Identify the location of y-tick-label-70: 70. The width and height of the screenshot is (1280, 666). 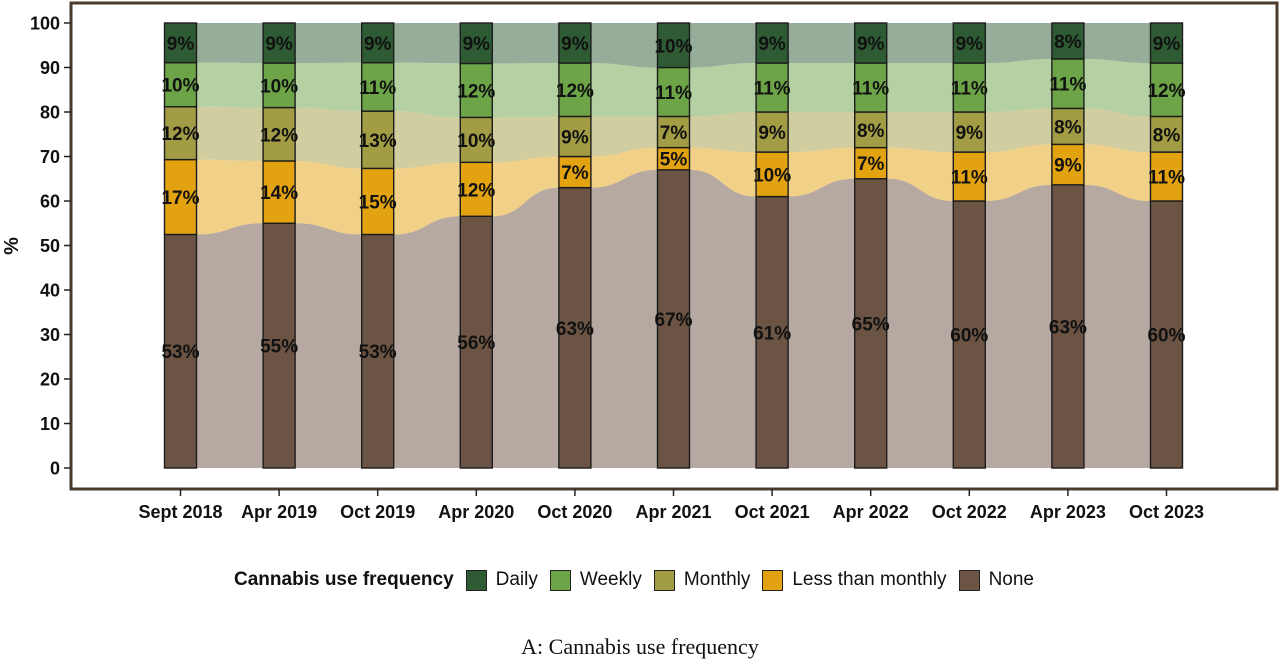
(50, 157).